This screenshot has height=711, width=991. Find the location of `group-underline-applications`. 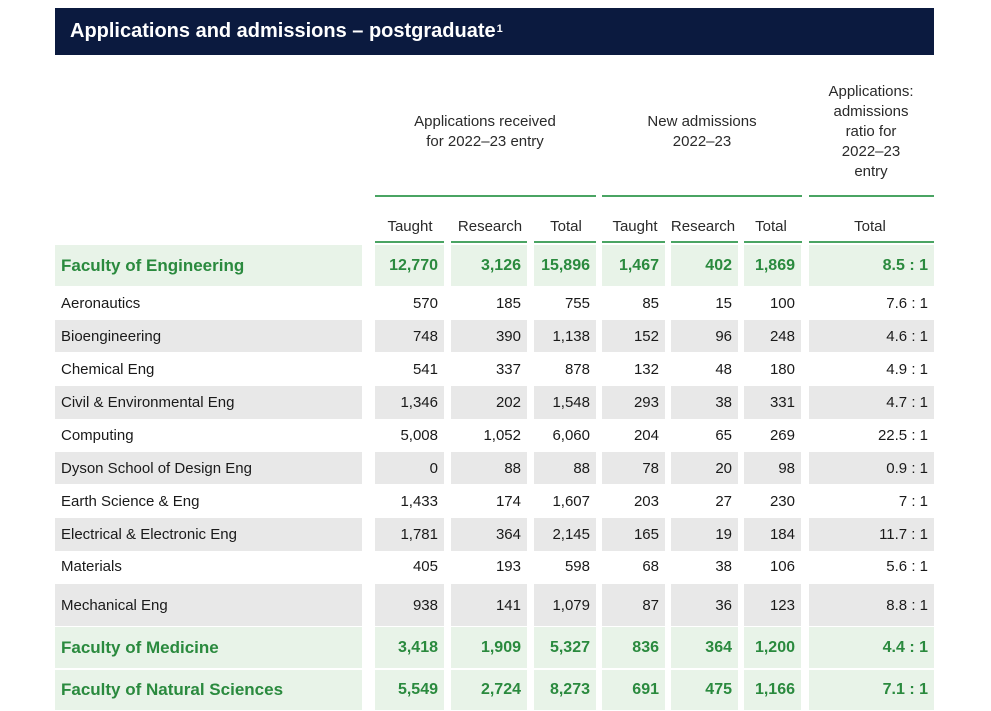

group-underline-applications is located at coordinates (485, 196).